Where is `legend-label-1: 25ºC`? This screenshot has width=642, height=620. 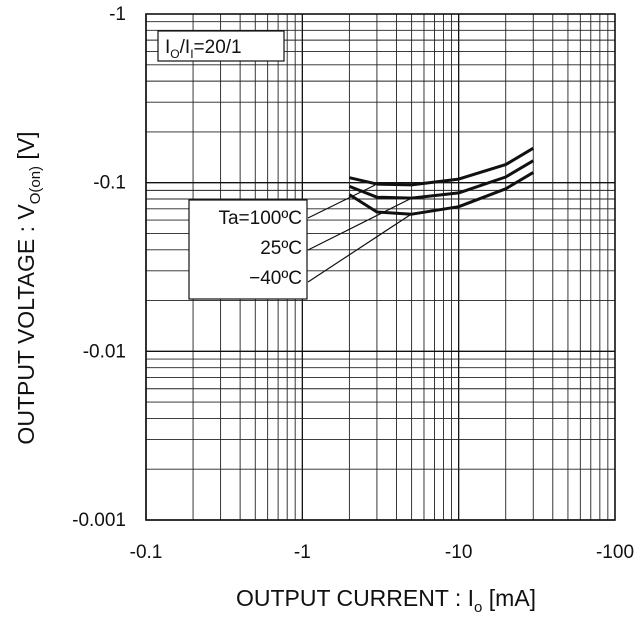
legend-label-1: 25ºC is located at coordinates (281, 248).